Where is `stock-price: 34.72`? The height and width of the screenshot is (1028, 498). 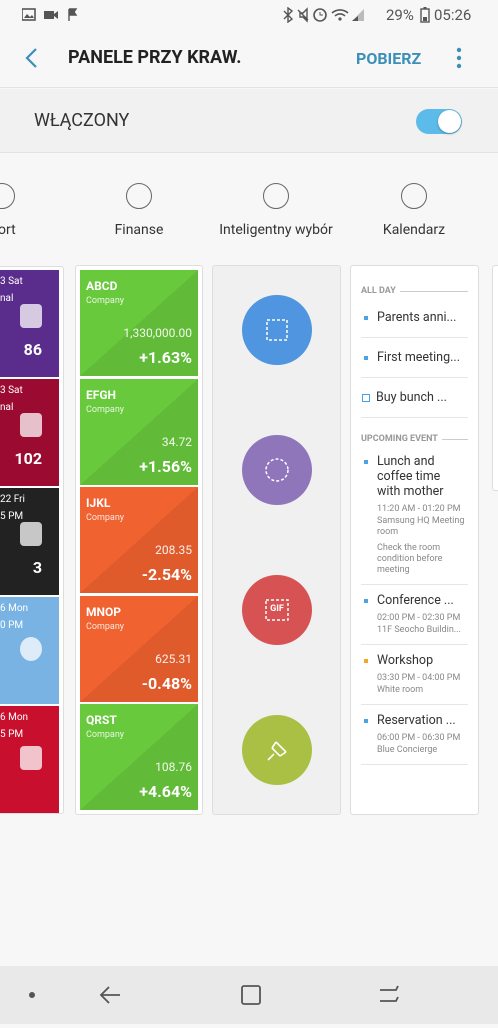 stock-price: 34.72 is located at coordinates (176, 441).